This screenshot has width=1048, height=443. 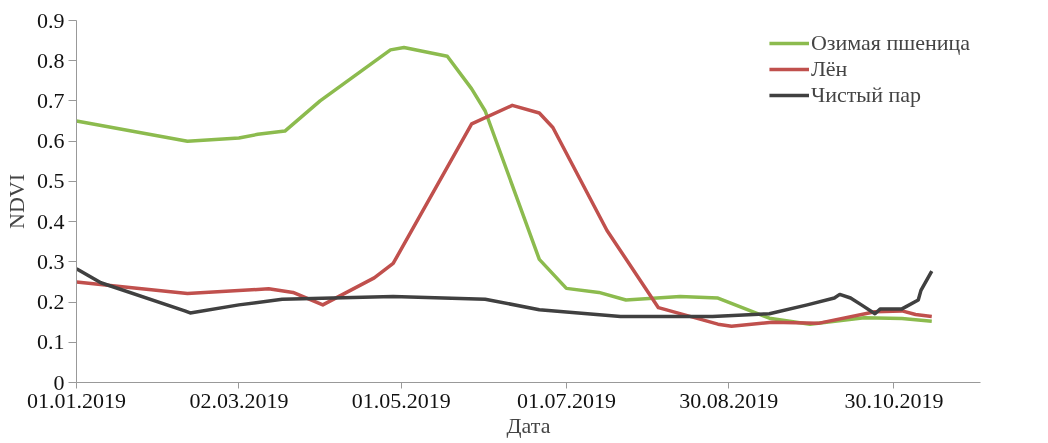 I want to click on x-tick-label: 02.03.2019, so click(x=239, y=400).